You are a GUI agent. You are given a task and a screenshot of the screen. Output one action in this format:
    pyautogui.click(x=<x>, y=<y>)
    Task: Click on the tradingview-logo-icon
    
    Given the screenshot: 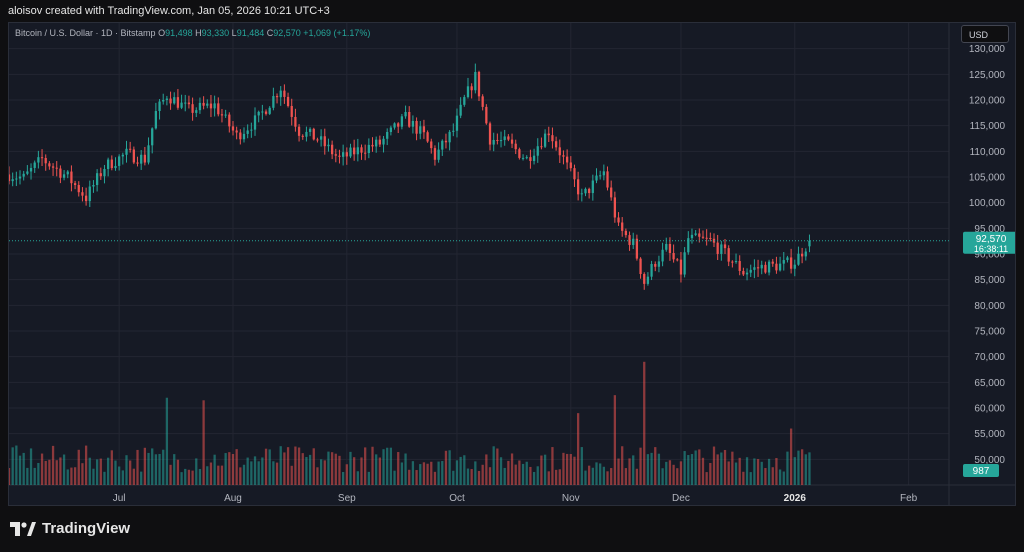 What is the action you would take?
    pyautogui.click(x=23, y=528)
    